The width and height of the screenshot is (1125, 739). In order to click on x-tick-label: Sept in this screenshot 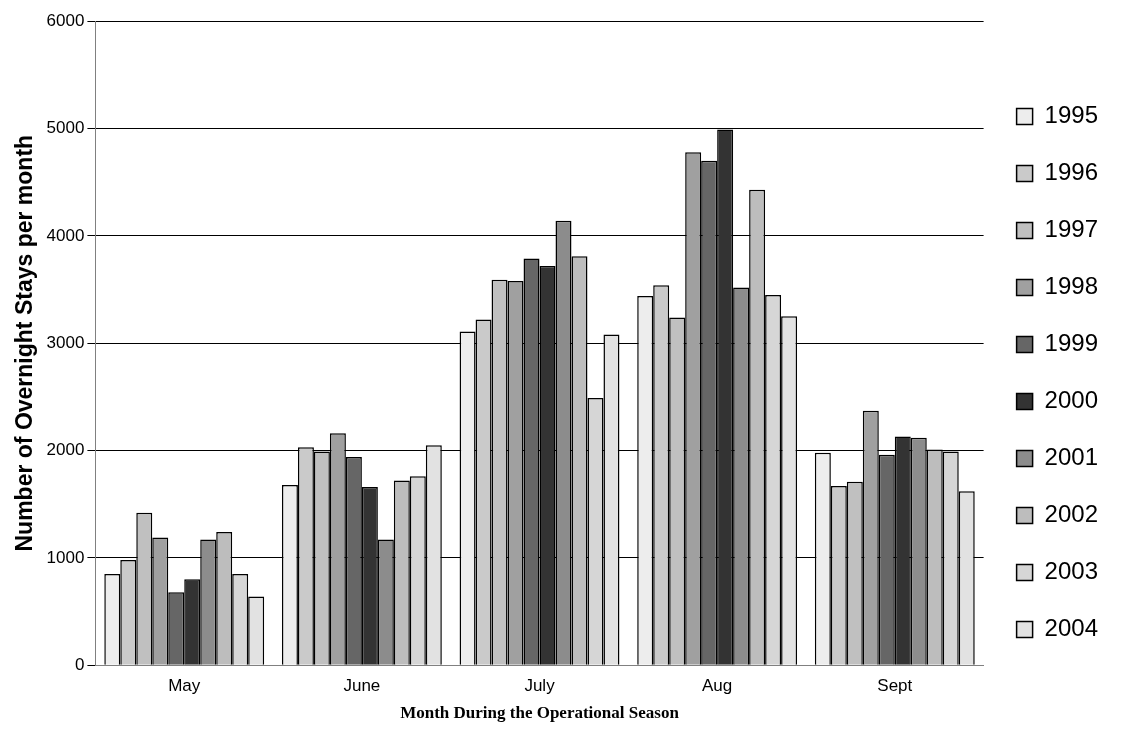, I will do `click(895, 686)`.